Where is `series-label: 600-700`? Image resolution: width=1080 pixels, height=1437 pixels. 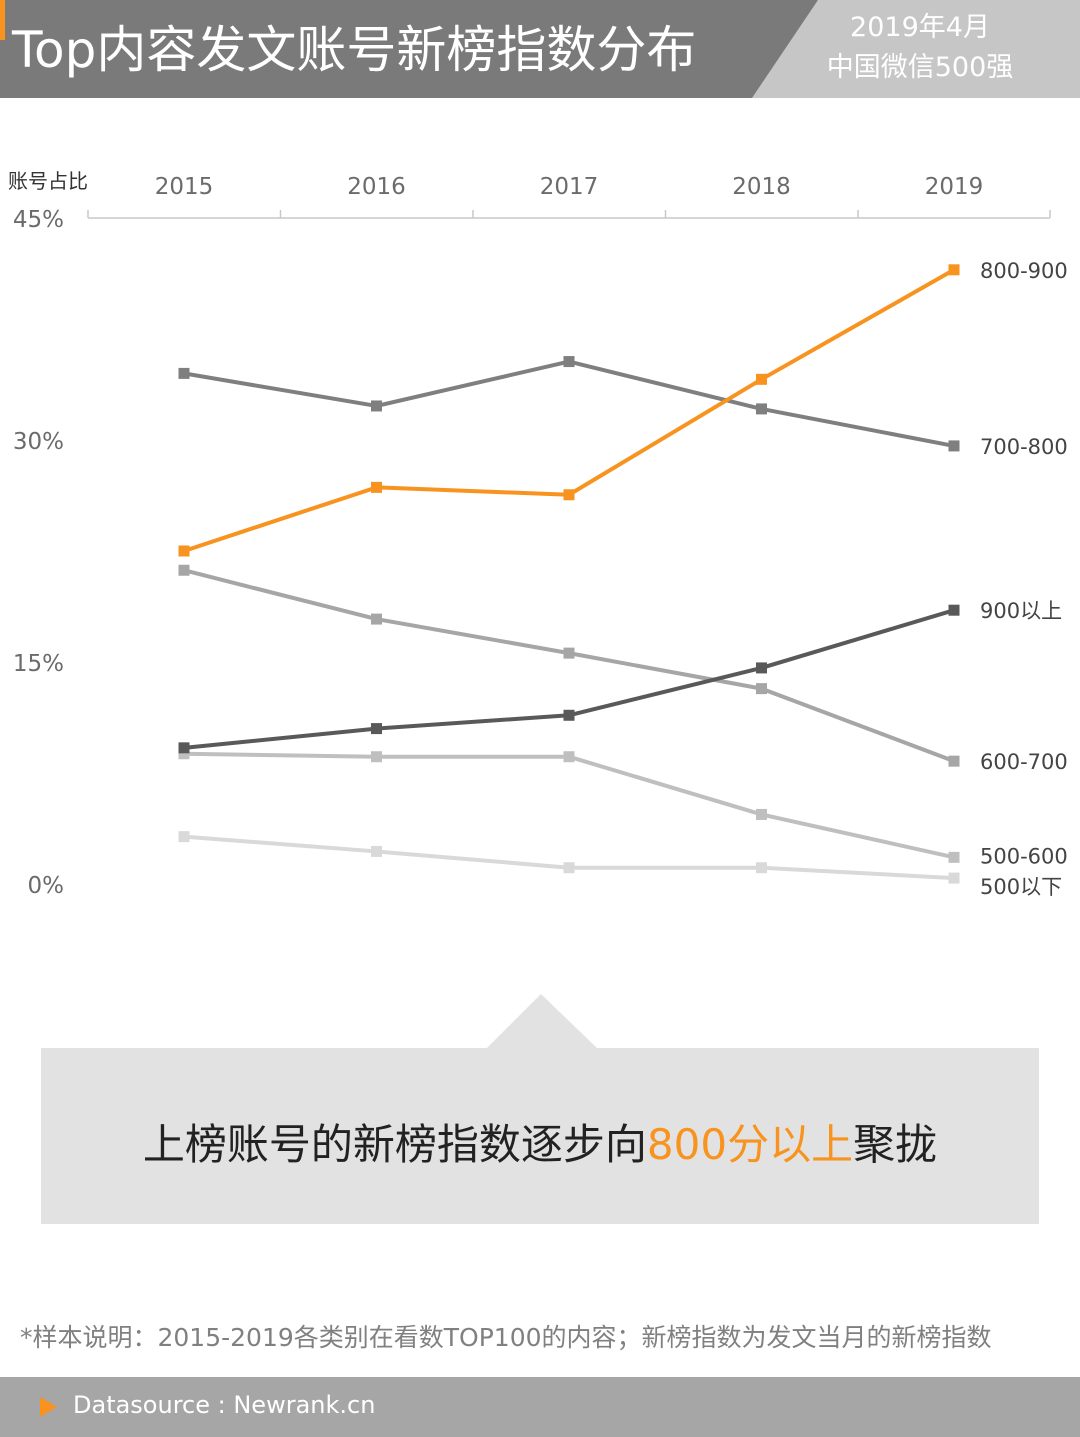 series-label: 600-700 is located at coordinates (1024, 762).